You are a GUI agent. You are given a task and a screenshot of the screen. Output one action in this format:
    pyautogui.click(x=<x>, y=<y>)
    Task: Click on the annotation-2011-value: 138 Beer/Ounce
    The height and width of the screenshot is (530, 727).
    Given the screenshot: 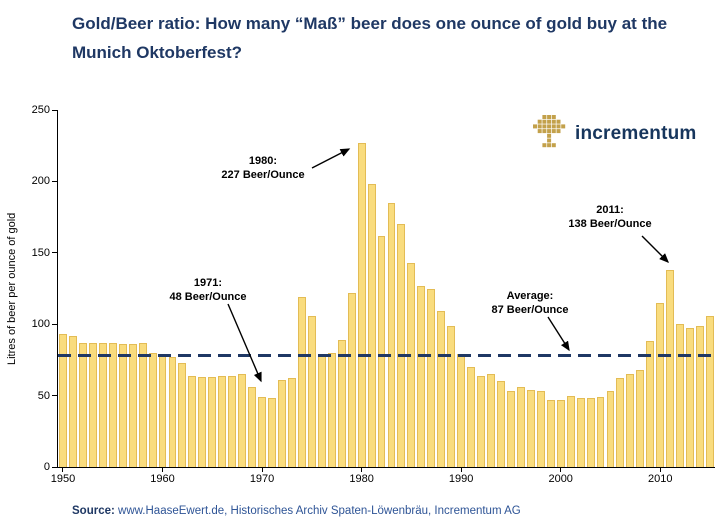 What is the action you would take?
    pyautogui.click(x=610, y=224)
    